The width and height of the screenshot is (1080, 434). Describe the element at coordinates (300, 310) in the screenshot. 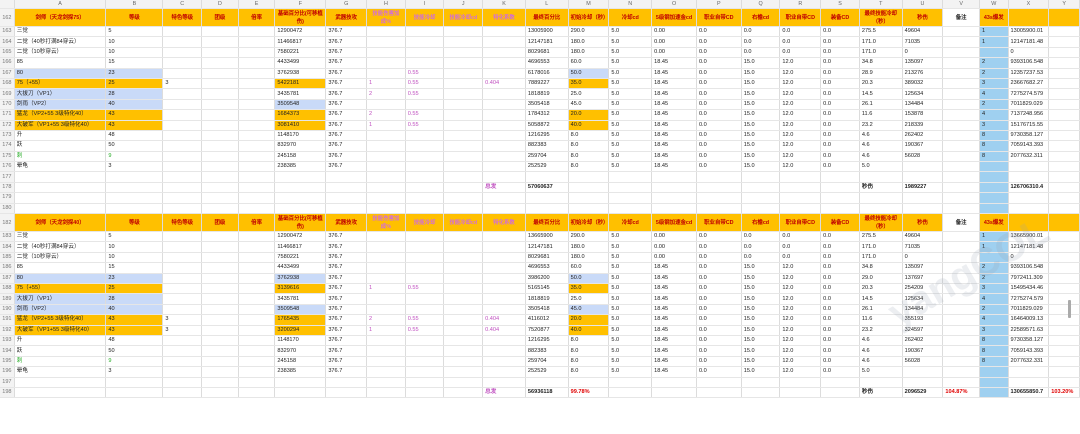

I see `cell-F: 3509548` at that location.